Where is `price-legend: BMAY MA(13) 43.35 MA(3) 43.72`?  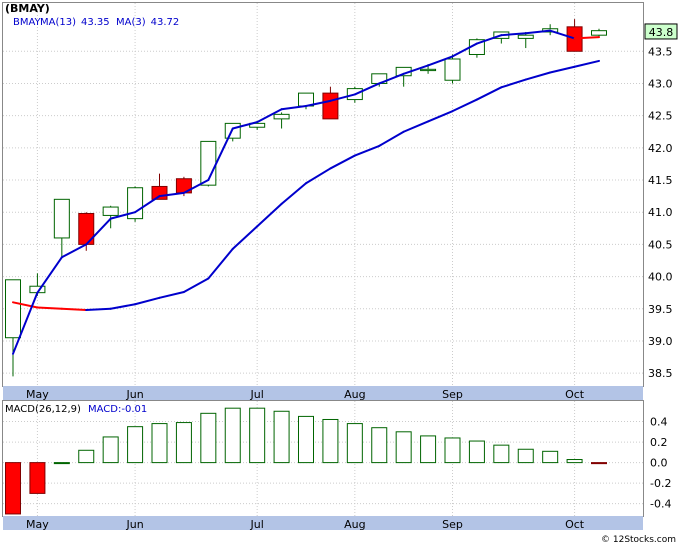 price-legend: BMAY MA(13) 43.35 MA(3) 43.72 is located at coordinates (96, 22).